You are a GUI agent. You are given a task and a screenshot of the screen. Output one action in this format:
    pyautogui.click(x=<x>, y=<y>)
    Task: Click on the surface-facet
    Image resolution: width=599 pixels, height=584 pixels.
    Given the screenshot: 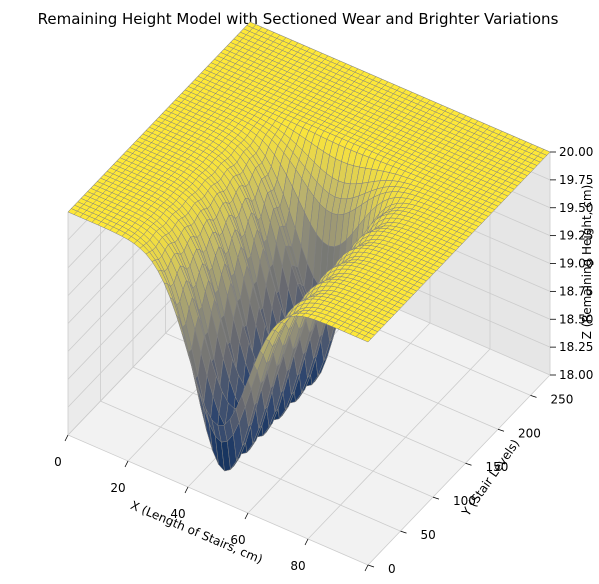 What is the action you would take?
    pyautogui.click(x=366, y=339)
    